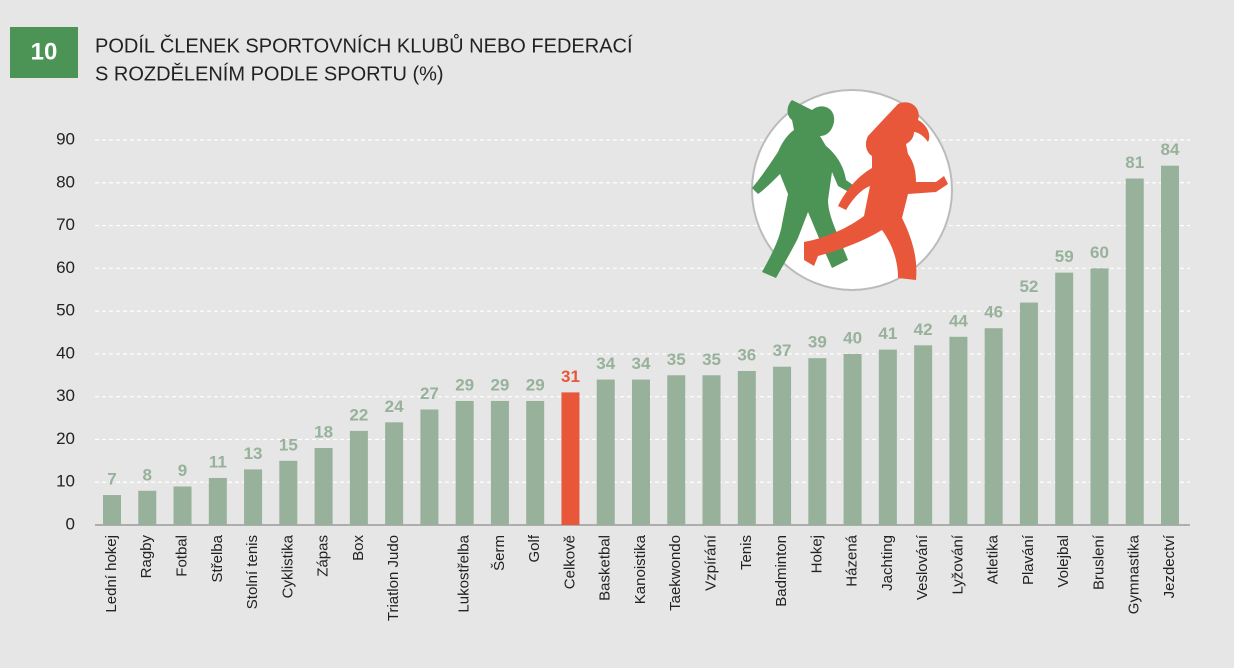 This screenshot has height=668, width=1234. Describe the element at coordinates (65, 181) in the screenshot. I see `y-tick-label: 80` at that location.